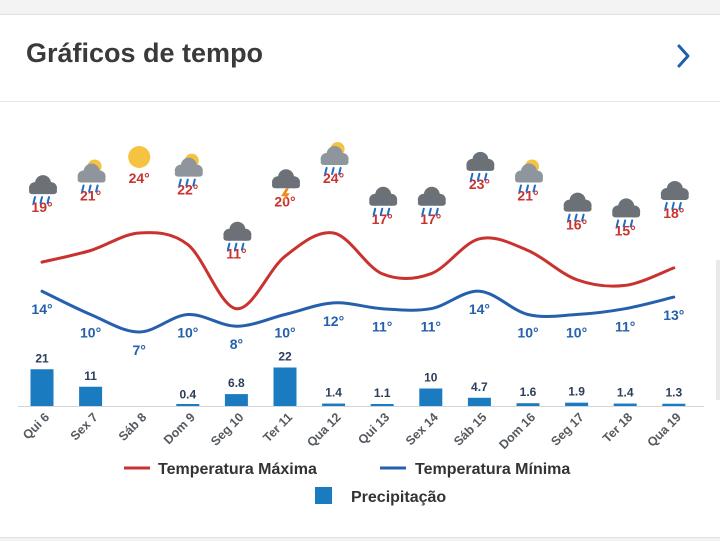 This screenshot has width=720, height=541. I want to click on page-title: Gráficos de tempo, so click(145, 53).